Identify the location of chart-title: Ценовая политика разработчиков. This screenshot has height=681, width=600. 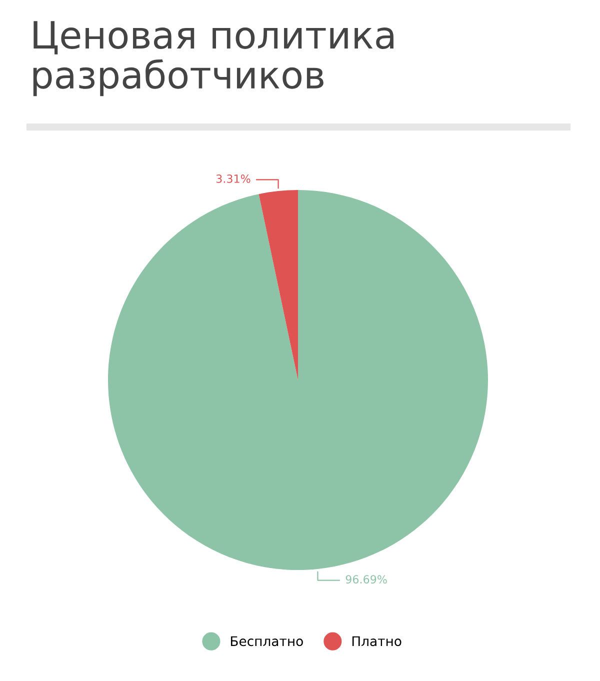
(213, 58).